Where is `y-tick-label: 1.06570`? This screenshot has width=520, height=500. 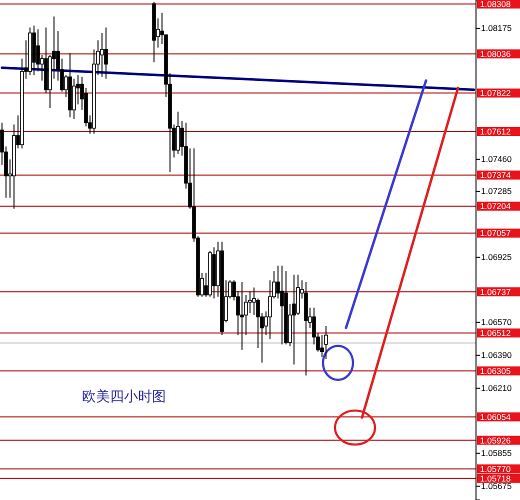 y-tick-label: 1.06570 is located at coordinates (496, 322).